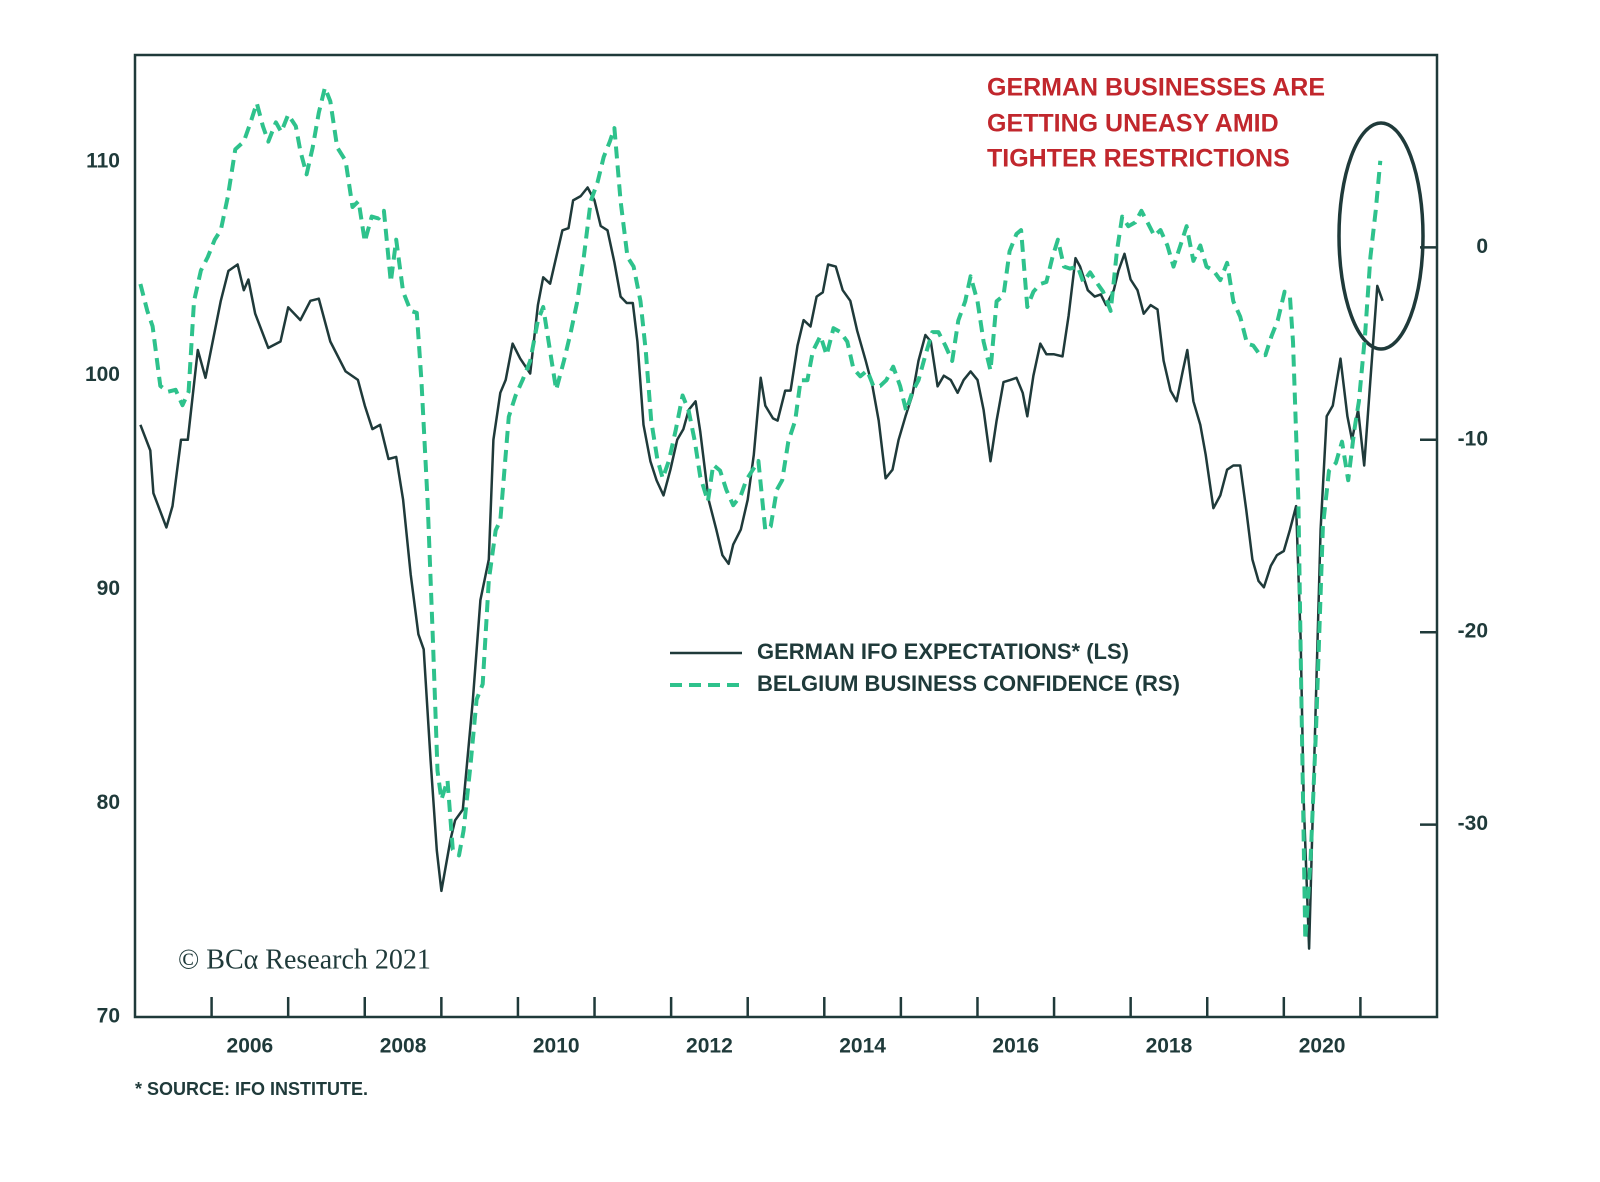 This screenshot has width=1600, height=1182. Describe the element at coordinates (943, 651) in the screenshot. I see `legend-label: GERMAN IFO EXPECTATIONS* (LS)` at that location.